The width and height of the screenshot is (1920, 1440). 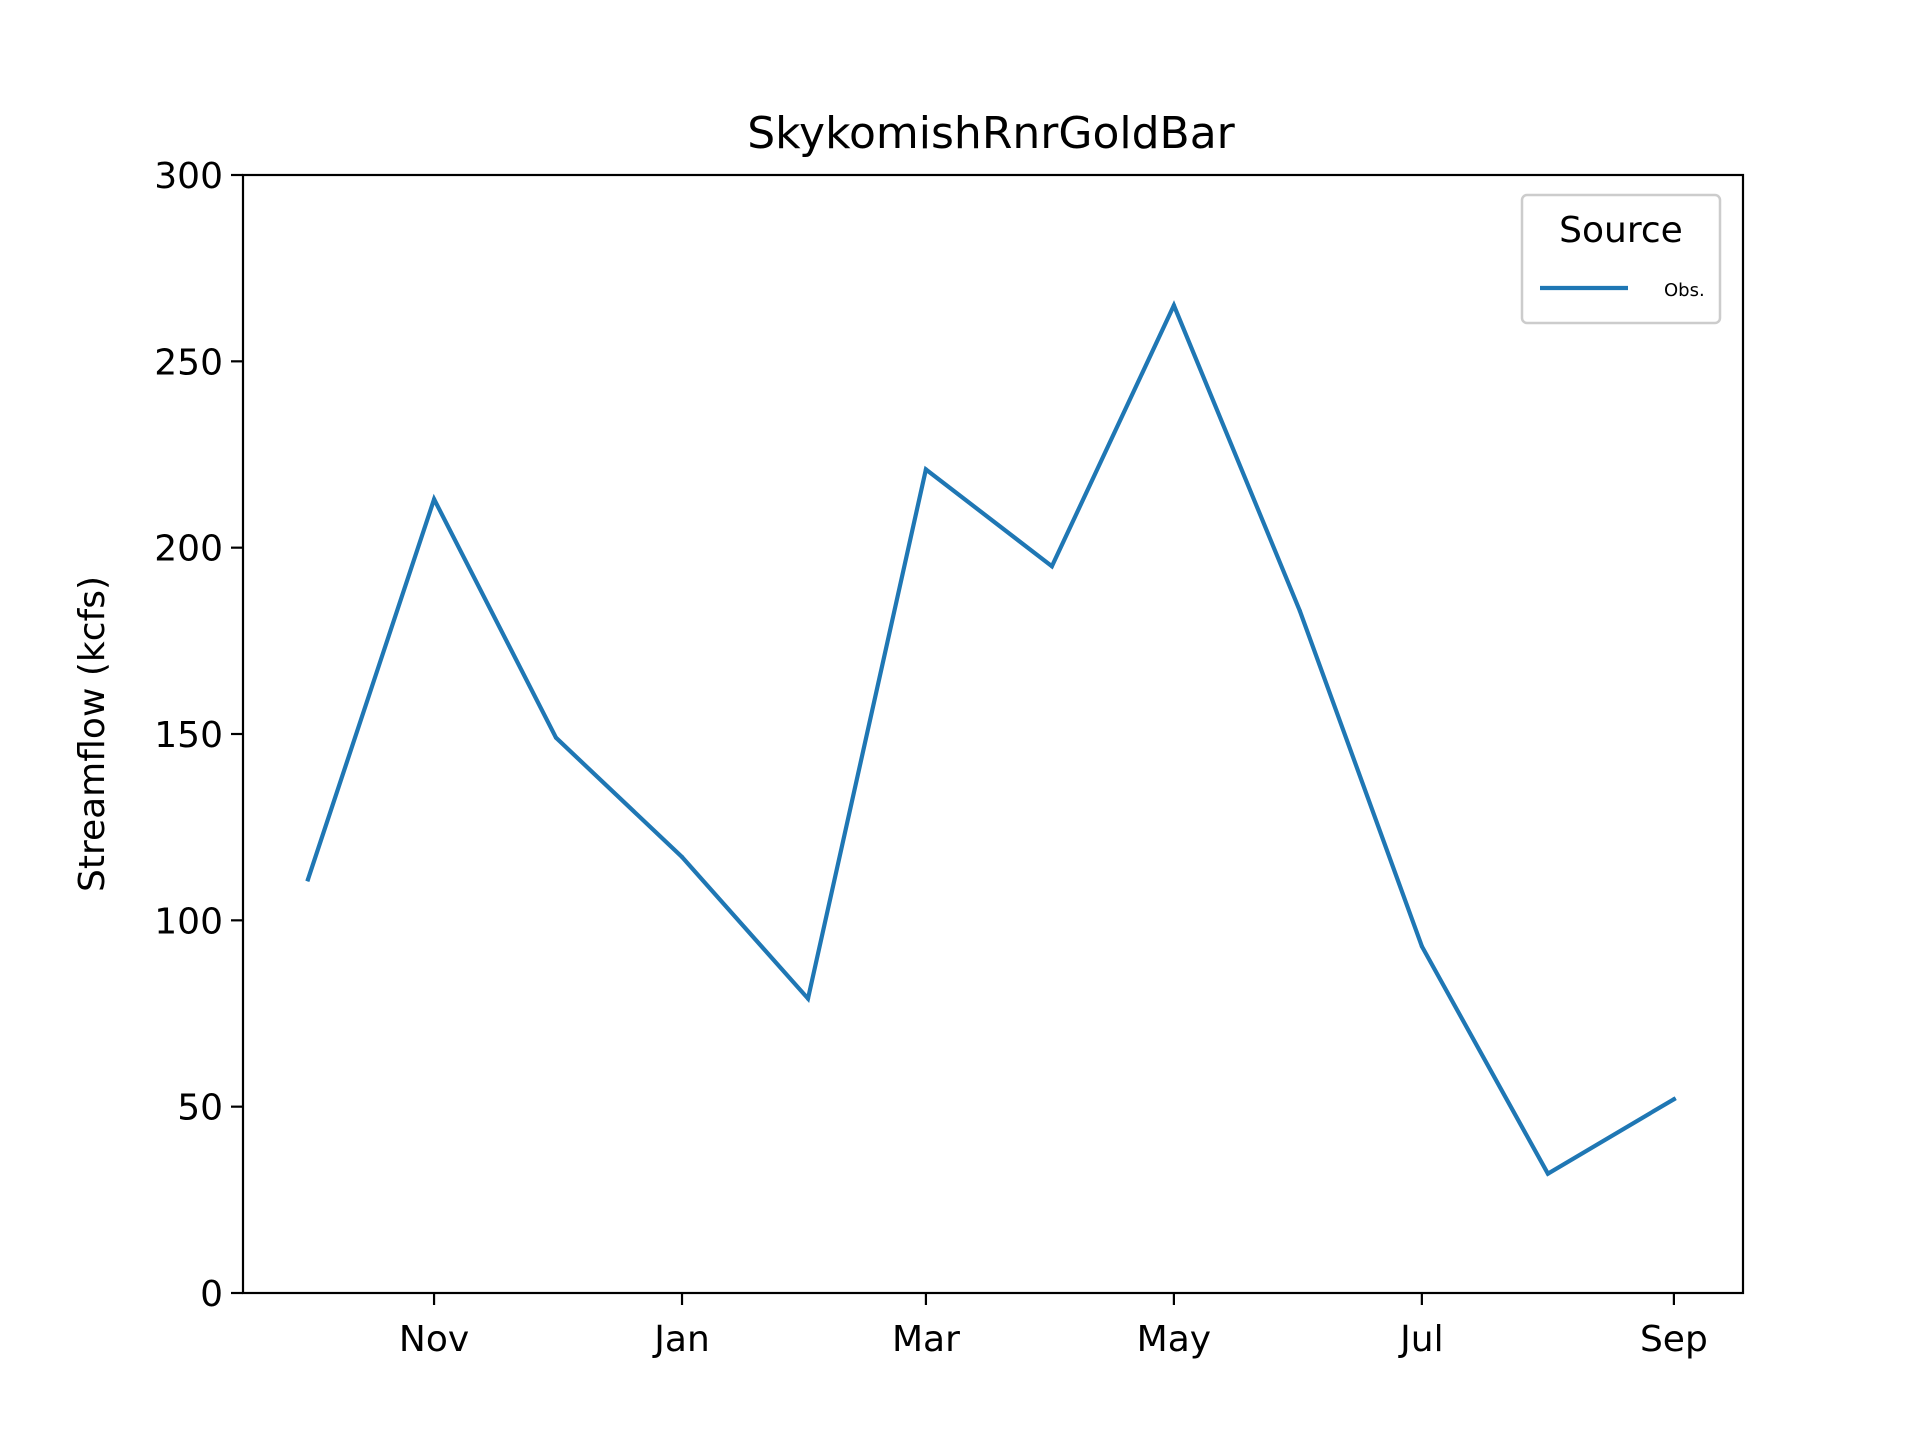 I want to click on x-axis-ticks: Nov Jan Mar May Jul Sep, so click(x=1053, y=1326).